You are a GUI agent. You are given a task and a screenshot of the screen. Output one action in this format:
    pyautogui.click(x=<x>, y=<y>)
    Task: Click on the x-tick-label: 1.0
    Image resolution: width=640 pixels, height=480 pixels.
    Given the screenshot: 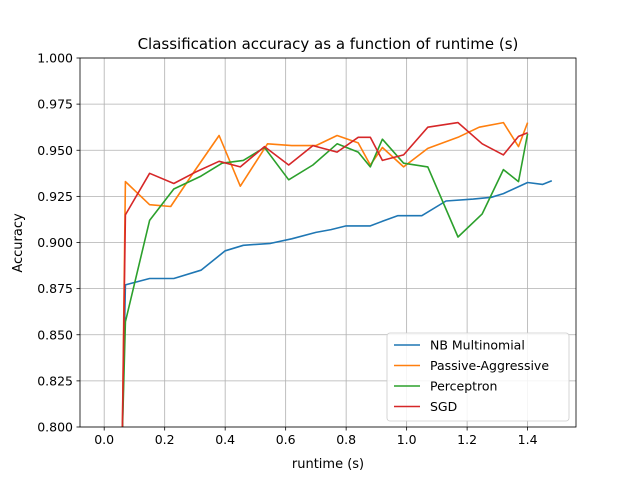 What is the action you would take?
    pyautogui.click(x=407, y=439)
    